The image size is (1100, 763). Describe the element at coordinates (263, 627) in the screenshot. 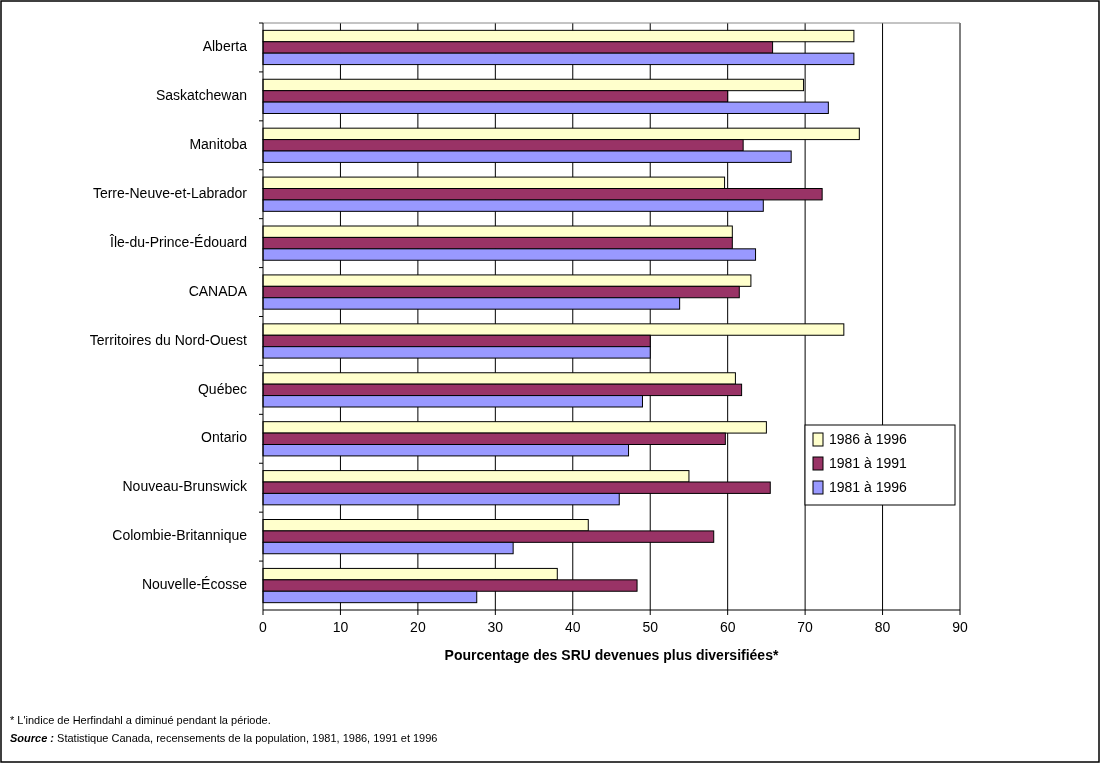

I see `x-tick-label: 0` at that location.